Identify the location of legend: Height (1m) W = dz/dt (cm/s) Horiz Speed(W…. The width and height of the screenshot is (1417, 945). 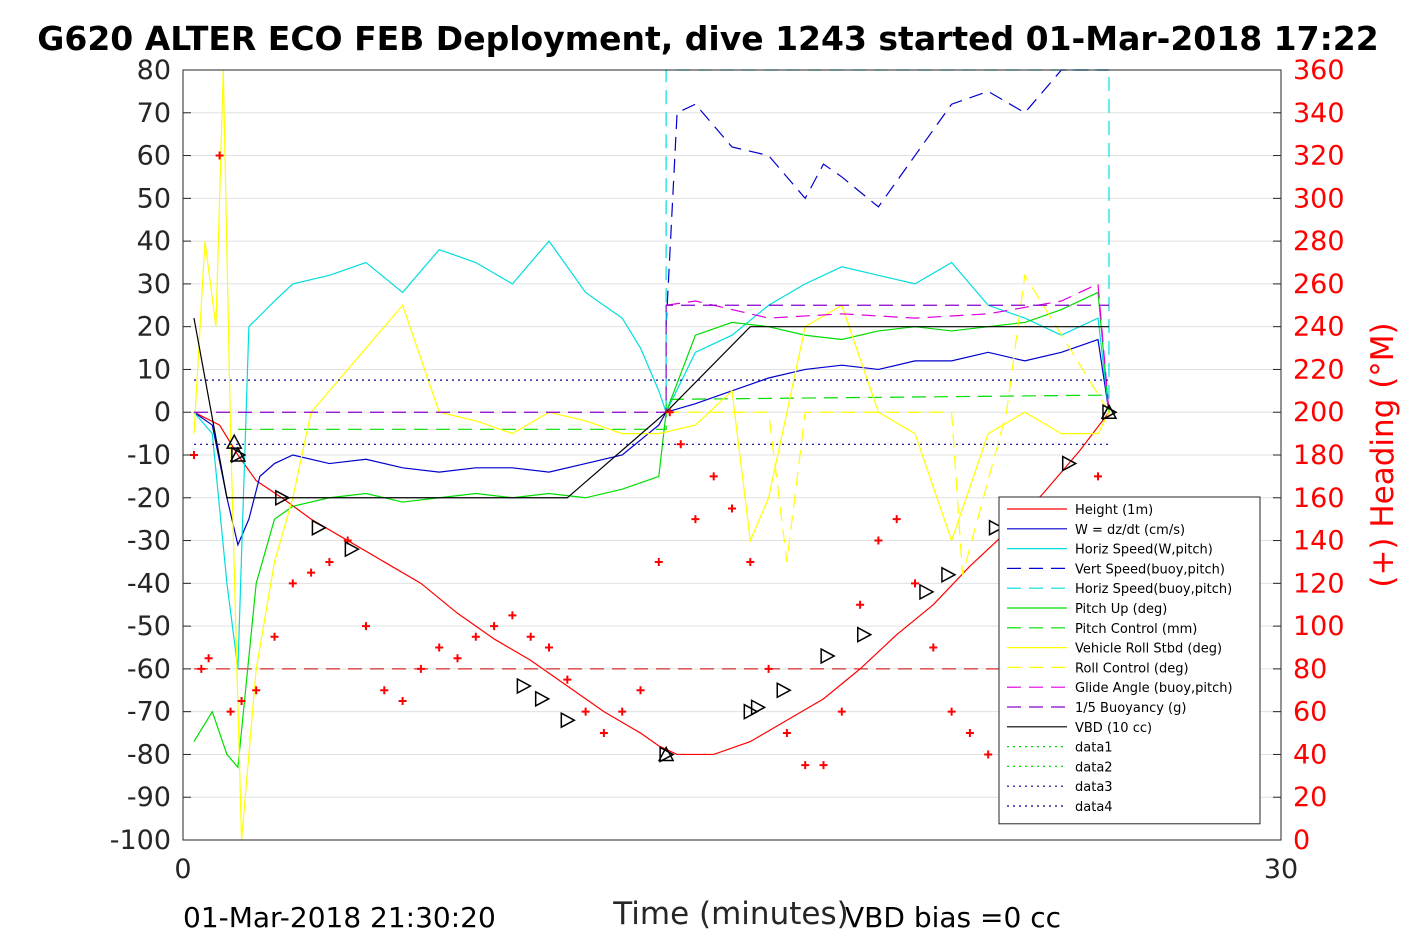
(1129, 660).